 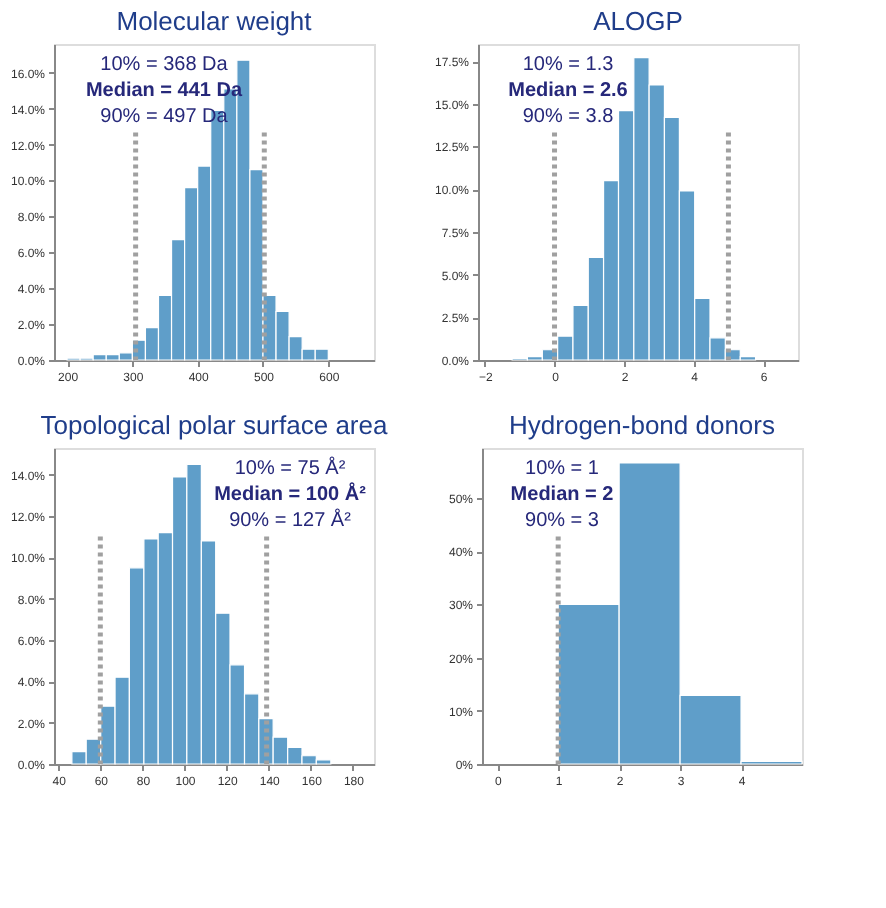 What do you see at coordinates (642, 425) in the screenshot?
I see `chart-title: Hydrogen-bond donors` at bounding box center [642, 425].